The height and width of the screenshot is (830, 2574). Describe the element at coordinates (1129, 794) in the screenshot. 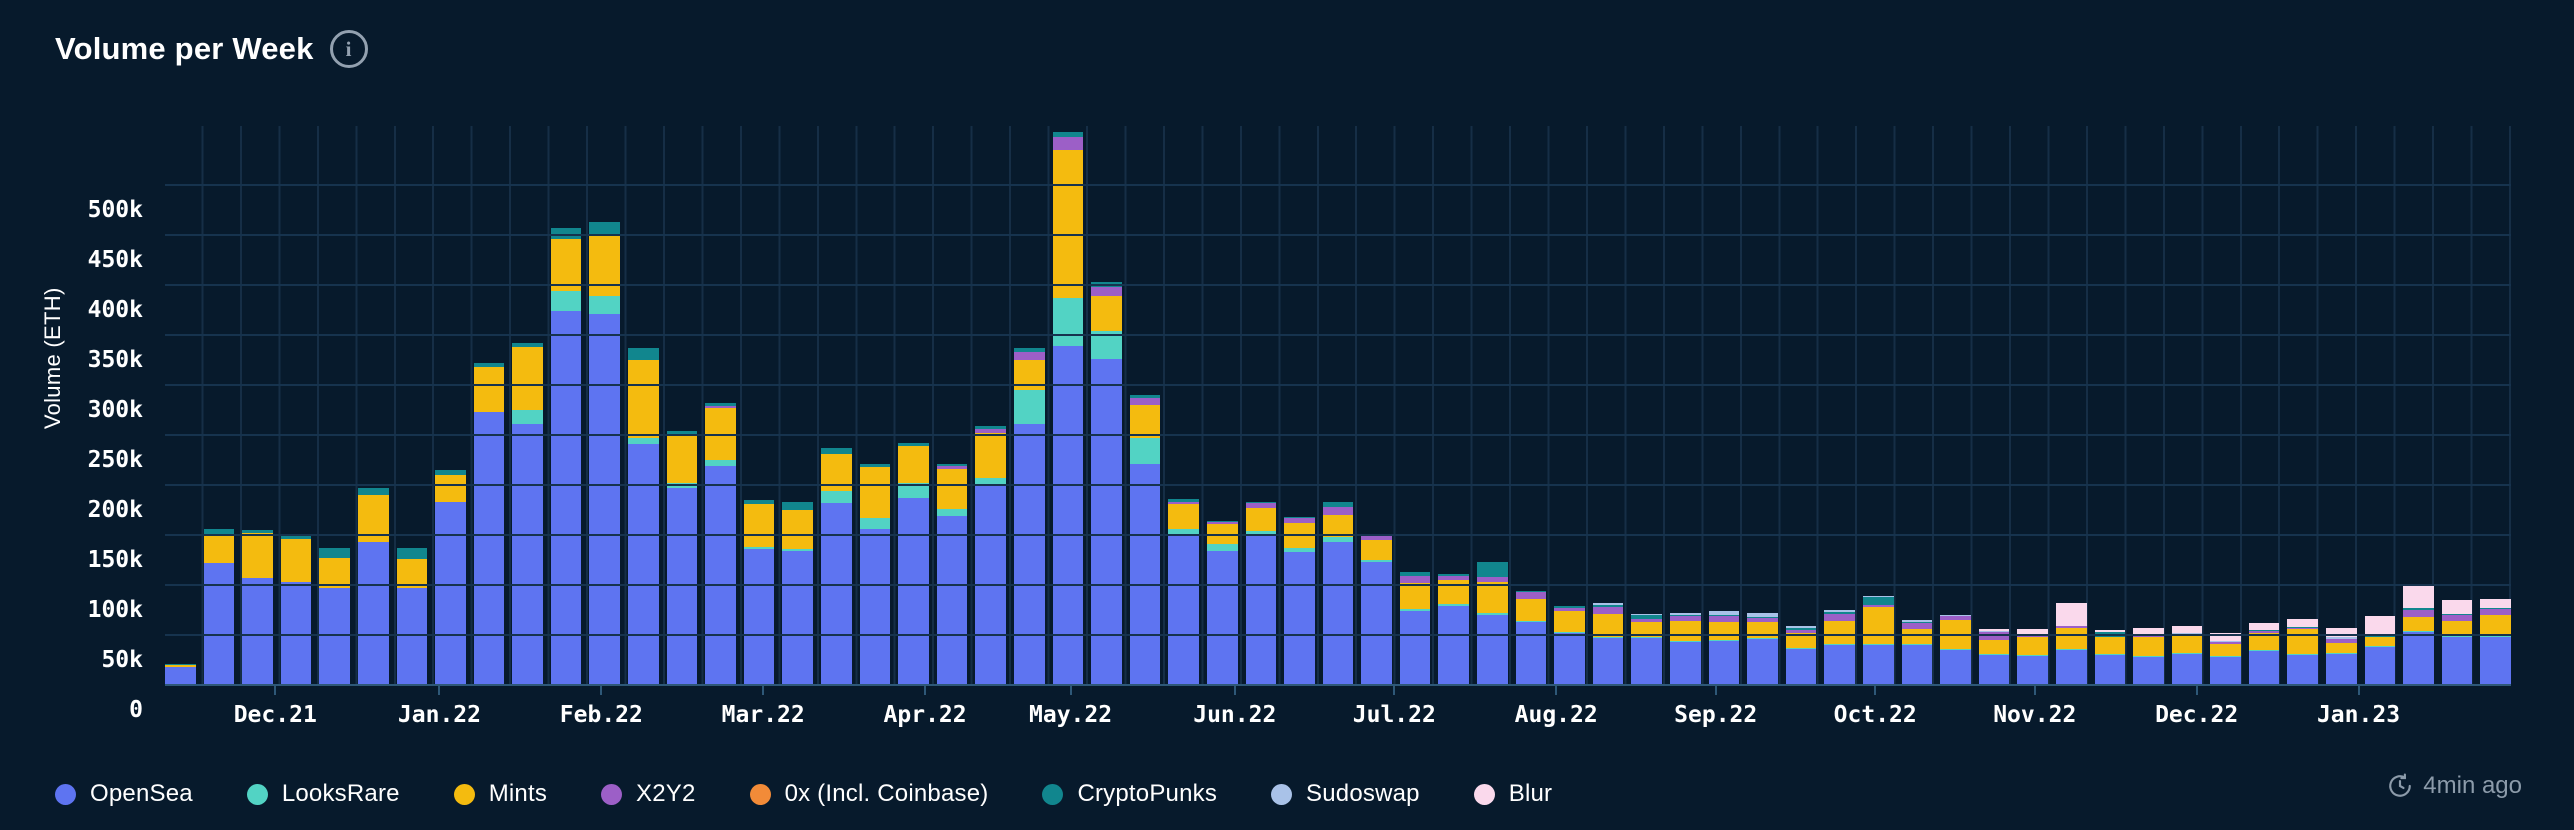

I see `legend-item-cryptopunks: CryptoPunks` at that location.